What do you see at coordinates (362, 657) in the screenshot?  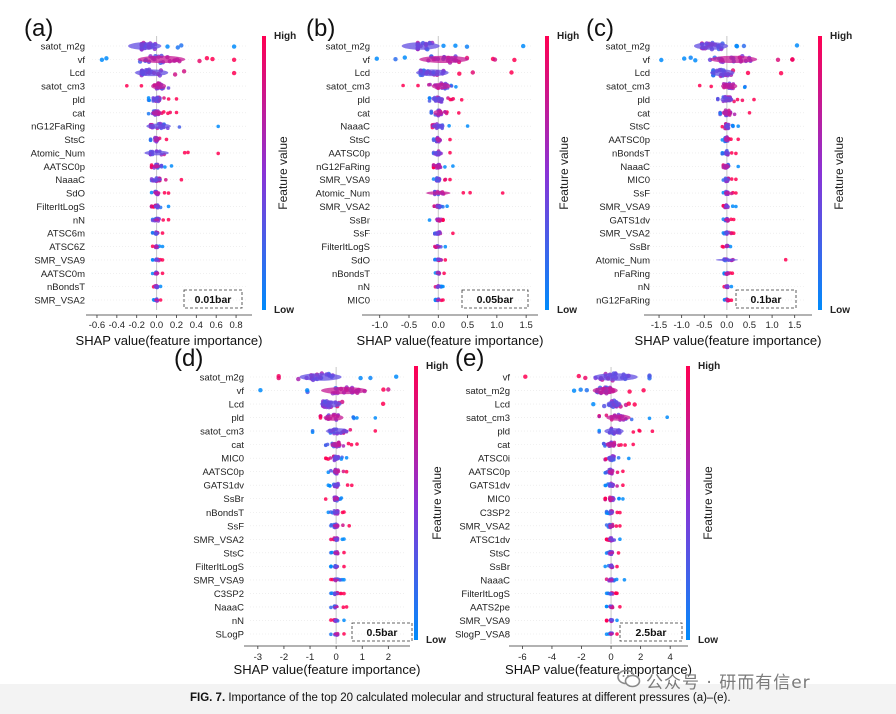 I see `x-tick-label: 1` at bounding box center [362, 657].